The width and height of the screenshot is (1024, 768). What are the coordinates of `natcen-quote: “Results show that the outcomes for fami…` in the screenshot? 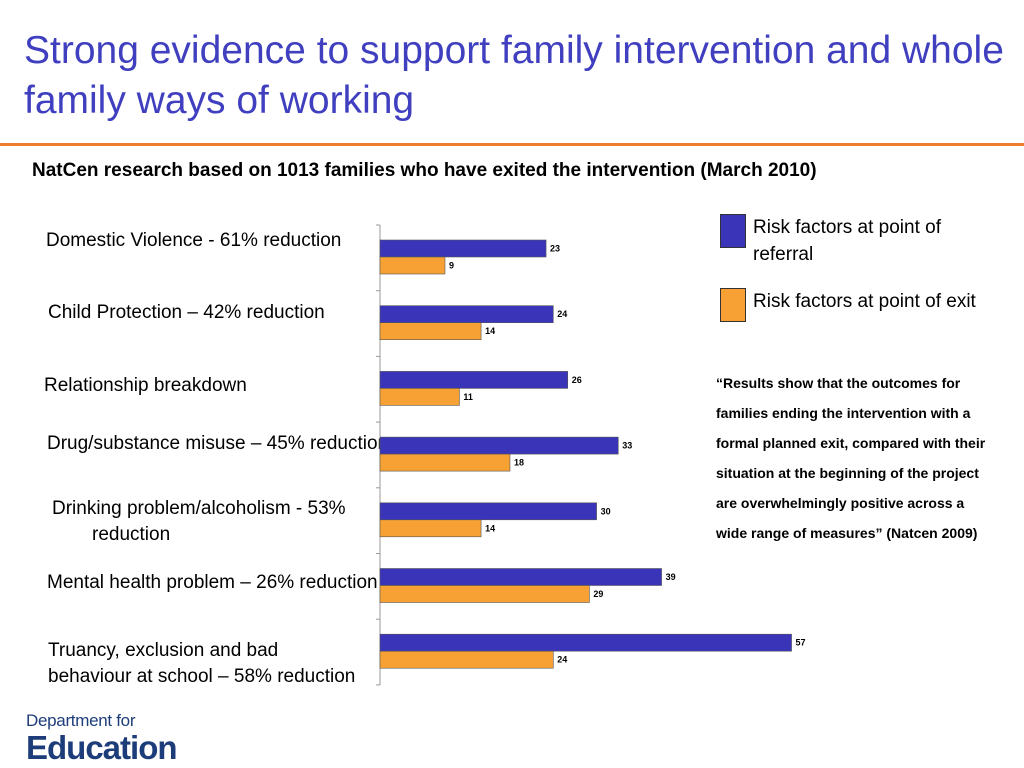 It's located at (851, 458).